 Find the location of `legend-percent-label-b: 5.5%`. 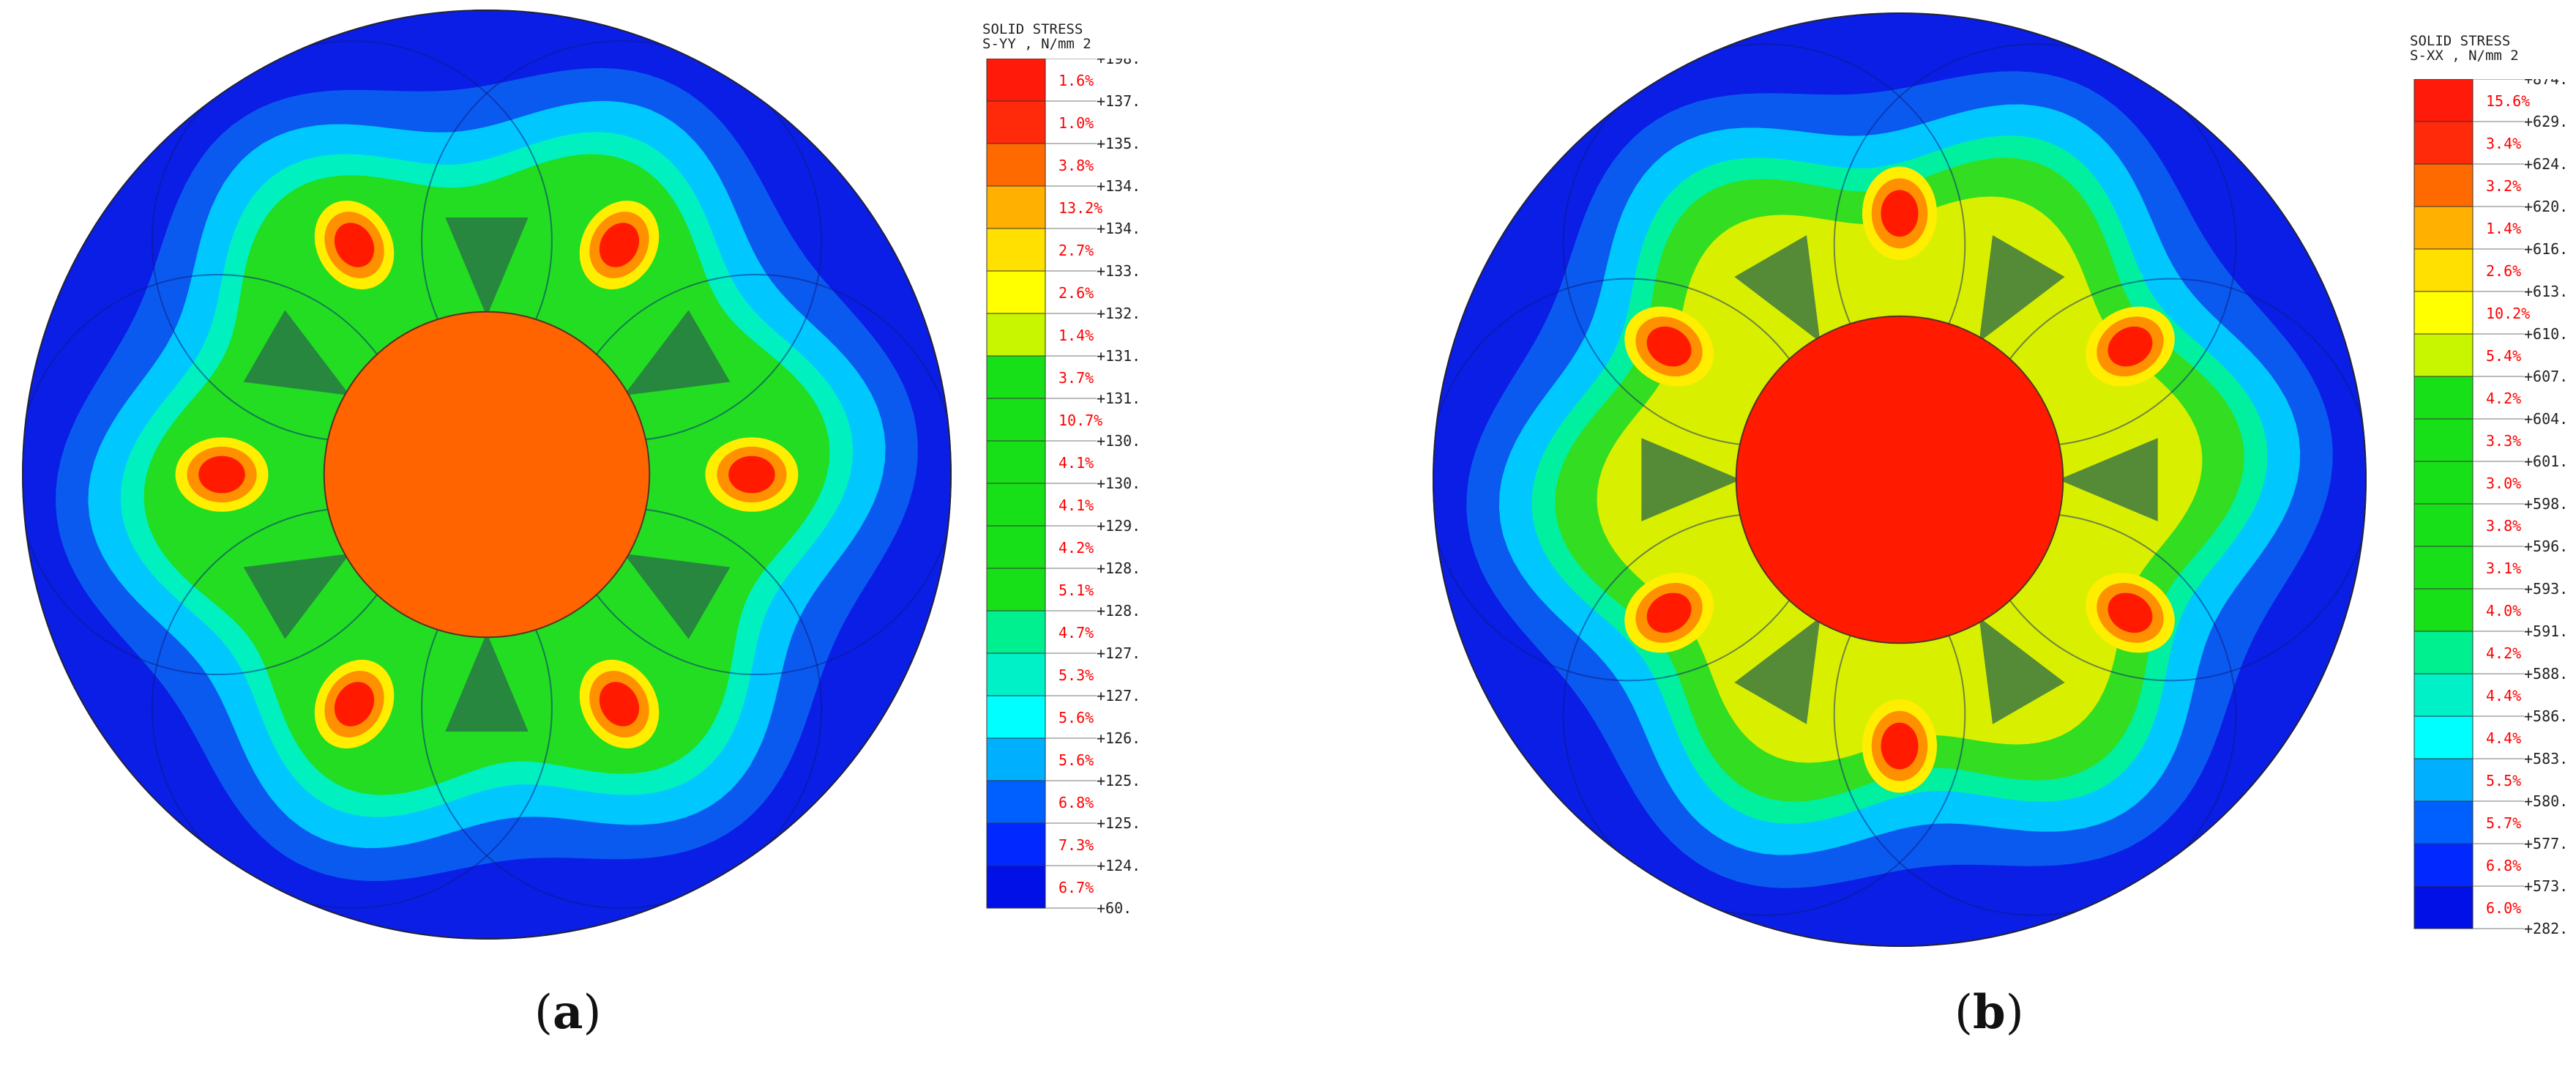

legend-percent-label-b: 5.5% is located at coordinates (2503, 781).